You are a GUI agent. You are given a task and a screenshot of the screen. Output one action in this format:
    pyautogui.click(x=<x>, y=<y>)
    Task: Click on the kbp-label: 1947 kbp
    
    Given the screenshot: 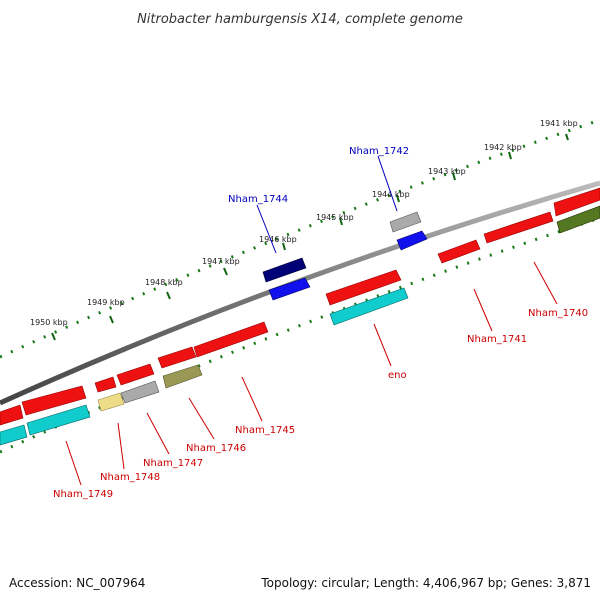 What is the action you would take?
    pyautogui.click(x=221, y=261)
    